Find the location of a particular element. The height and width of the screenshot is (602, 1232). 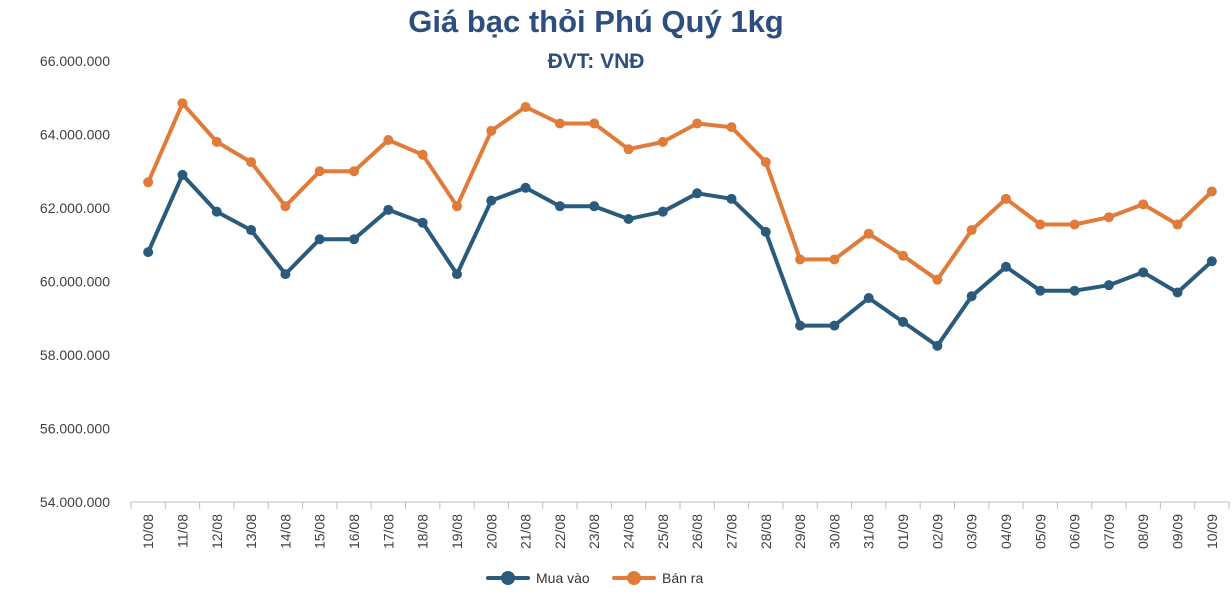

legend-swatch-ban-ra is located at coordinates (634, 578).